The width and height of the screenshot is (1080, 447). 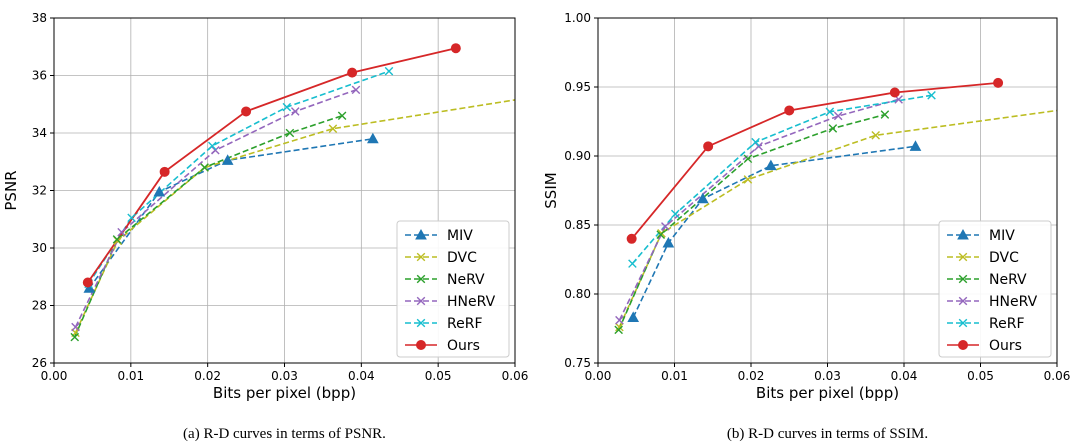 What do you see at coordinates (460, 236) in the screenshot?
I see `psnr-legend-miv-label: MIV` at bounding box center [460, 236].